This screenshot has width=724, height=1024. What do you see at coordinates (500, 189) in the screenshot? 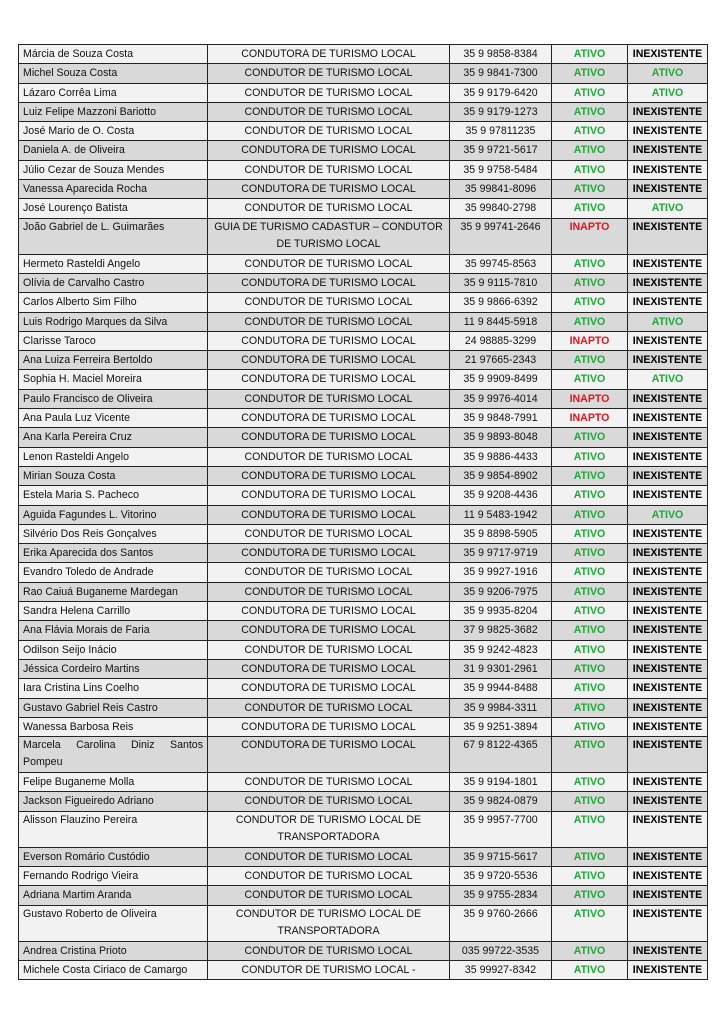
I see `phone-cell: 35 99841-8096` at bounding box center [500, 189].